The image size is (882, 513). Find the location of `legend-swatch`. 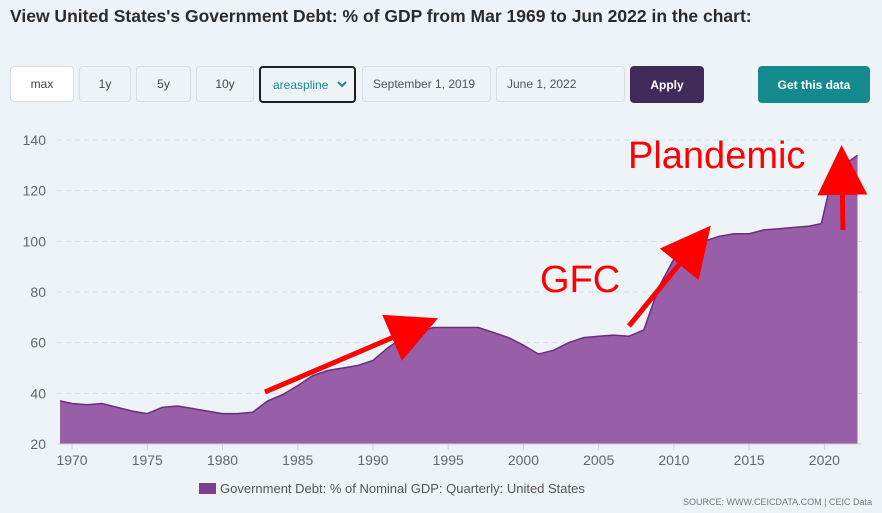

legend-swatch is located at coordinates (207, 488).